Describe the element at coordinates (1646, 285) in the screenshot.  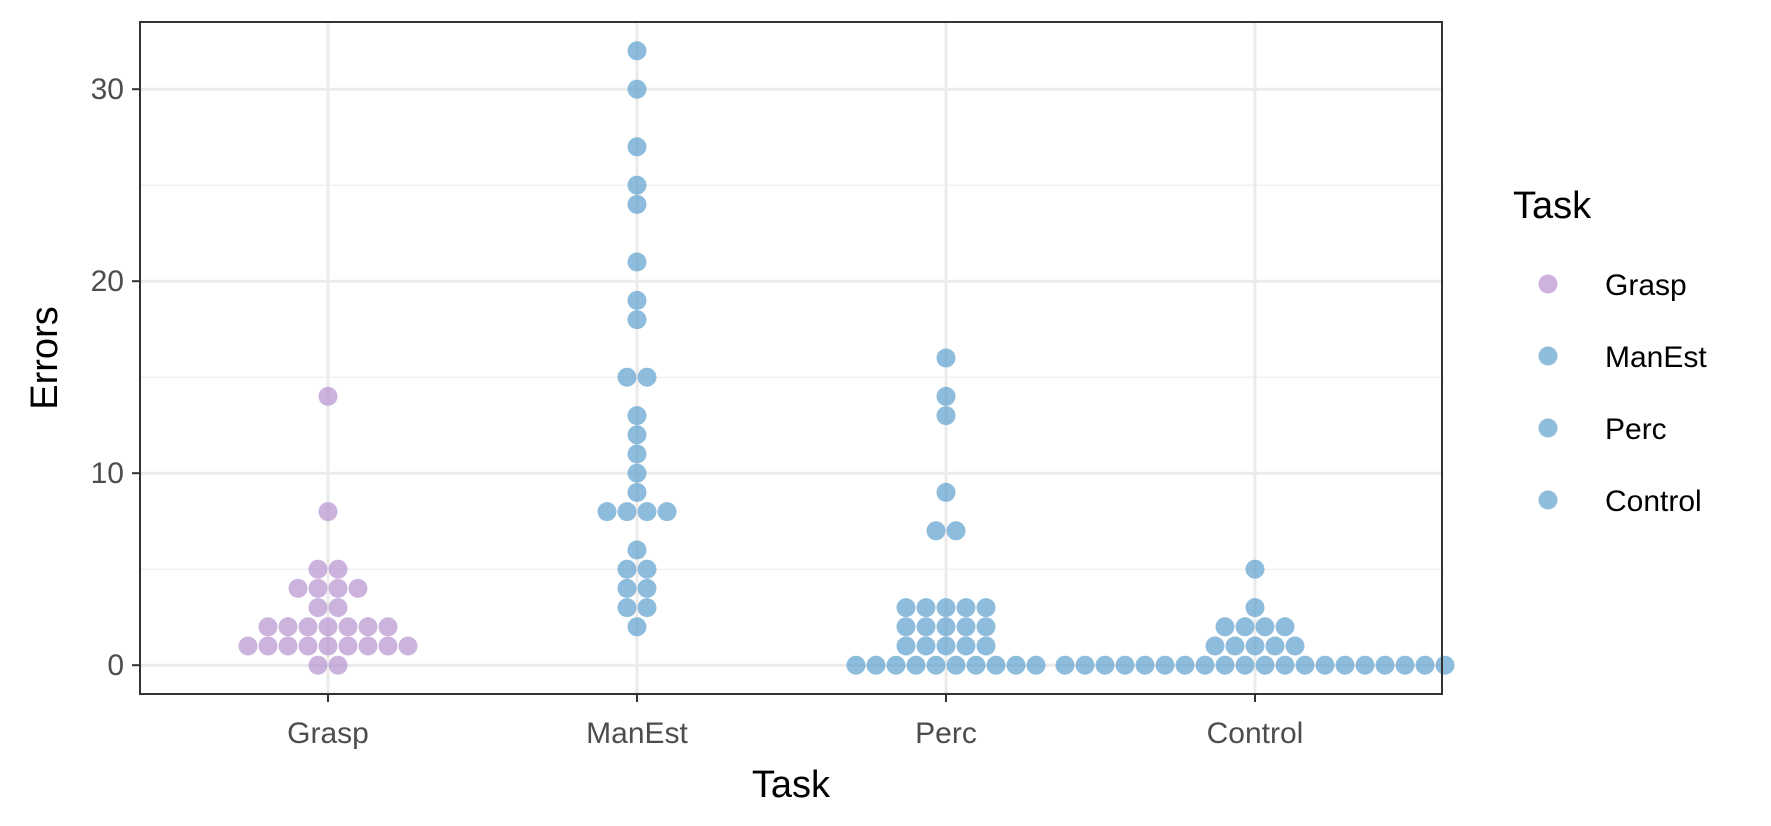
I see `legend-label: Grasp` at that location.